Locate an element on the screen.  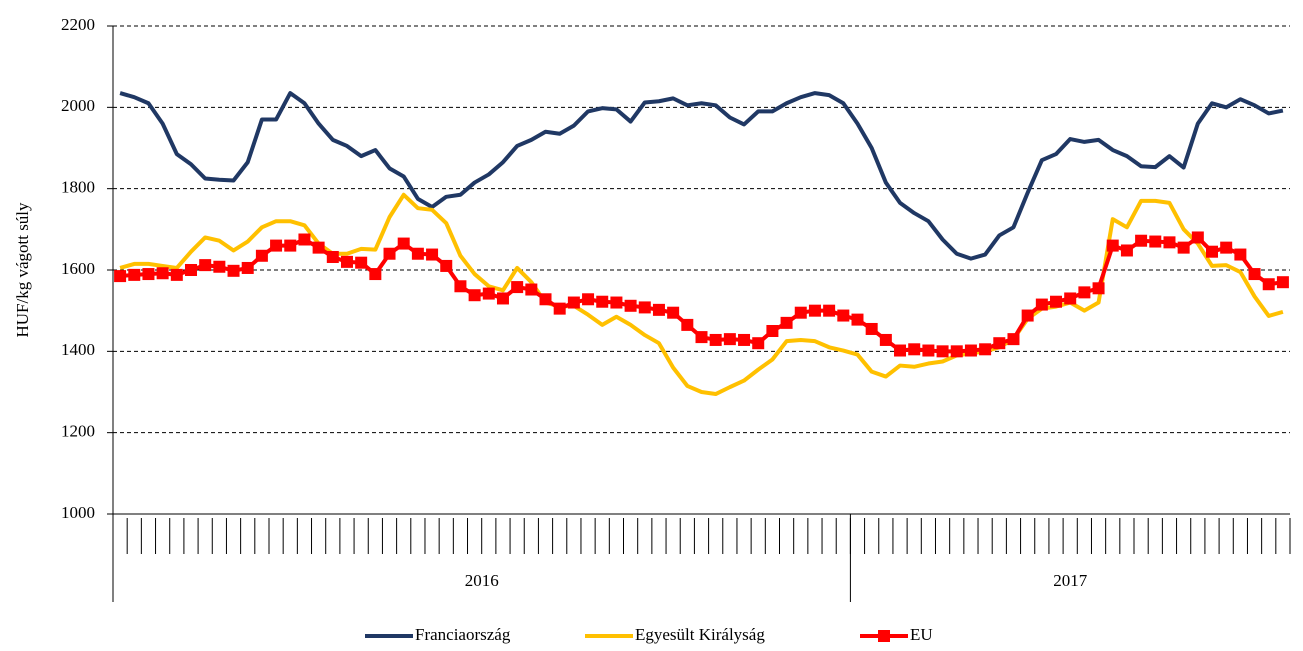
y-tick-label: 1400 is located at coordinates (78, 349).